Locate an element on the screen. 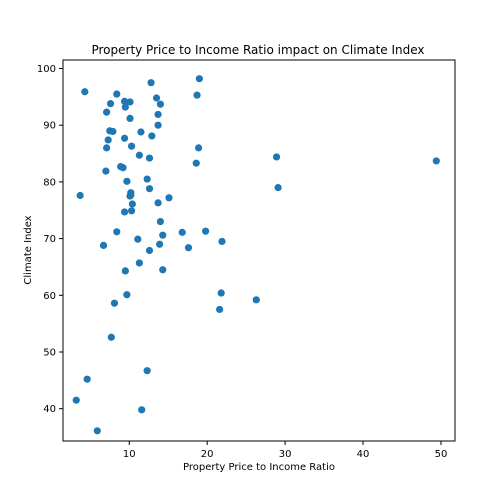 This screenshot has height=504, width=504. x-tick-label-1: 20 is located at coordinates (207, 454).